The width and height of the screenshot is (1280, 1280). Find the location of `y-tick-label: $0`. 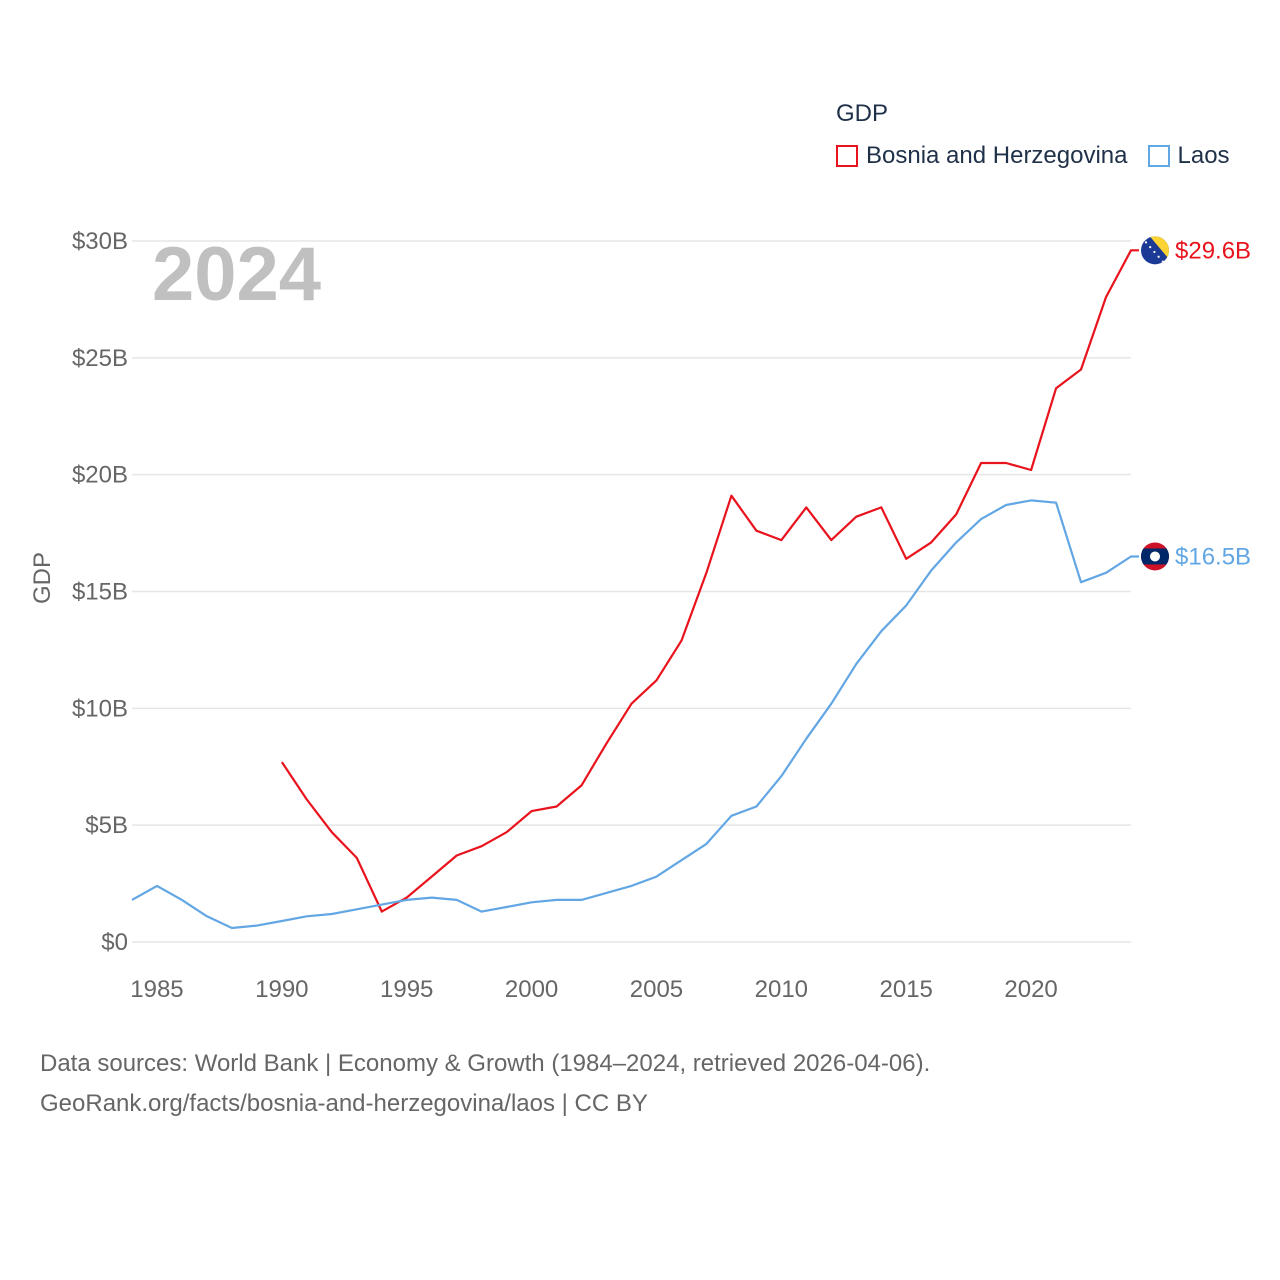

y-tick-label: $0 is located at coordinates (114, 942).